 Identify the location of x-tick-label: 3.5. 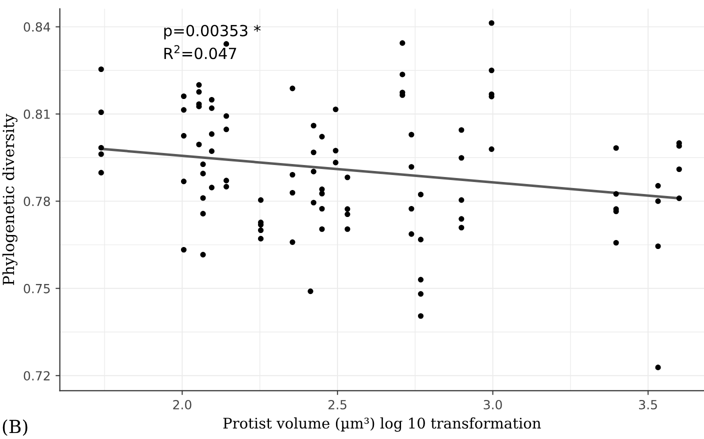
(648, 405).